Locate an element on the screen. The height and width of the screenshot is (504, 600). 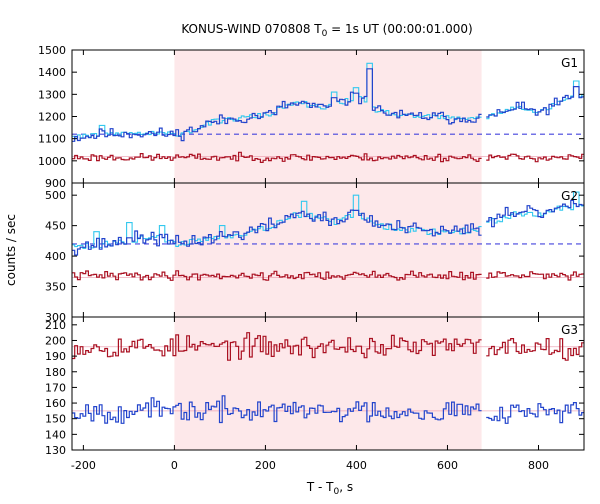
y-tick-label: 1300 is located at coordinates (52, 94).